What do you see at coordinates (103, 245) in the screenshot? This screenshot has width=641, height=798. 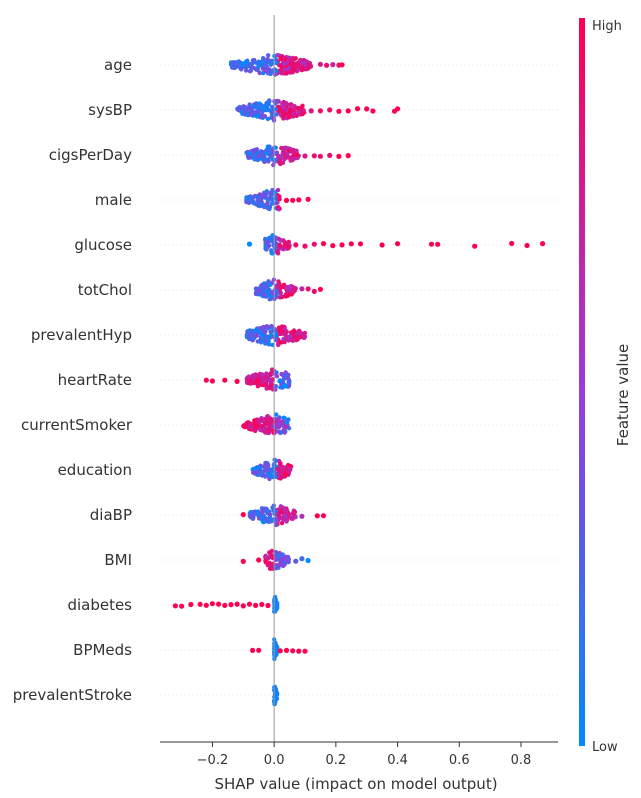 I see `feature-label: glucose` at bounding box center [103, 245].